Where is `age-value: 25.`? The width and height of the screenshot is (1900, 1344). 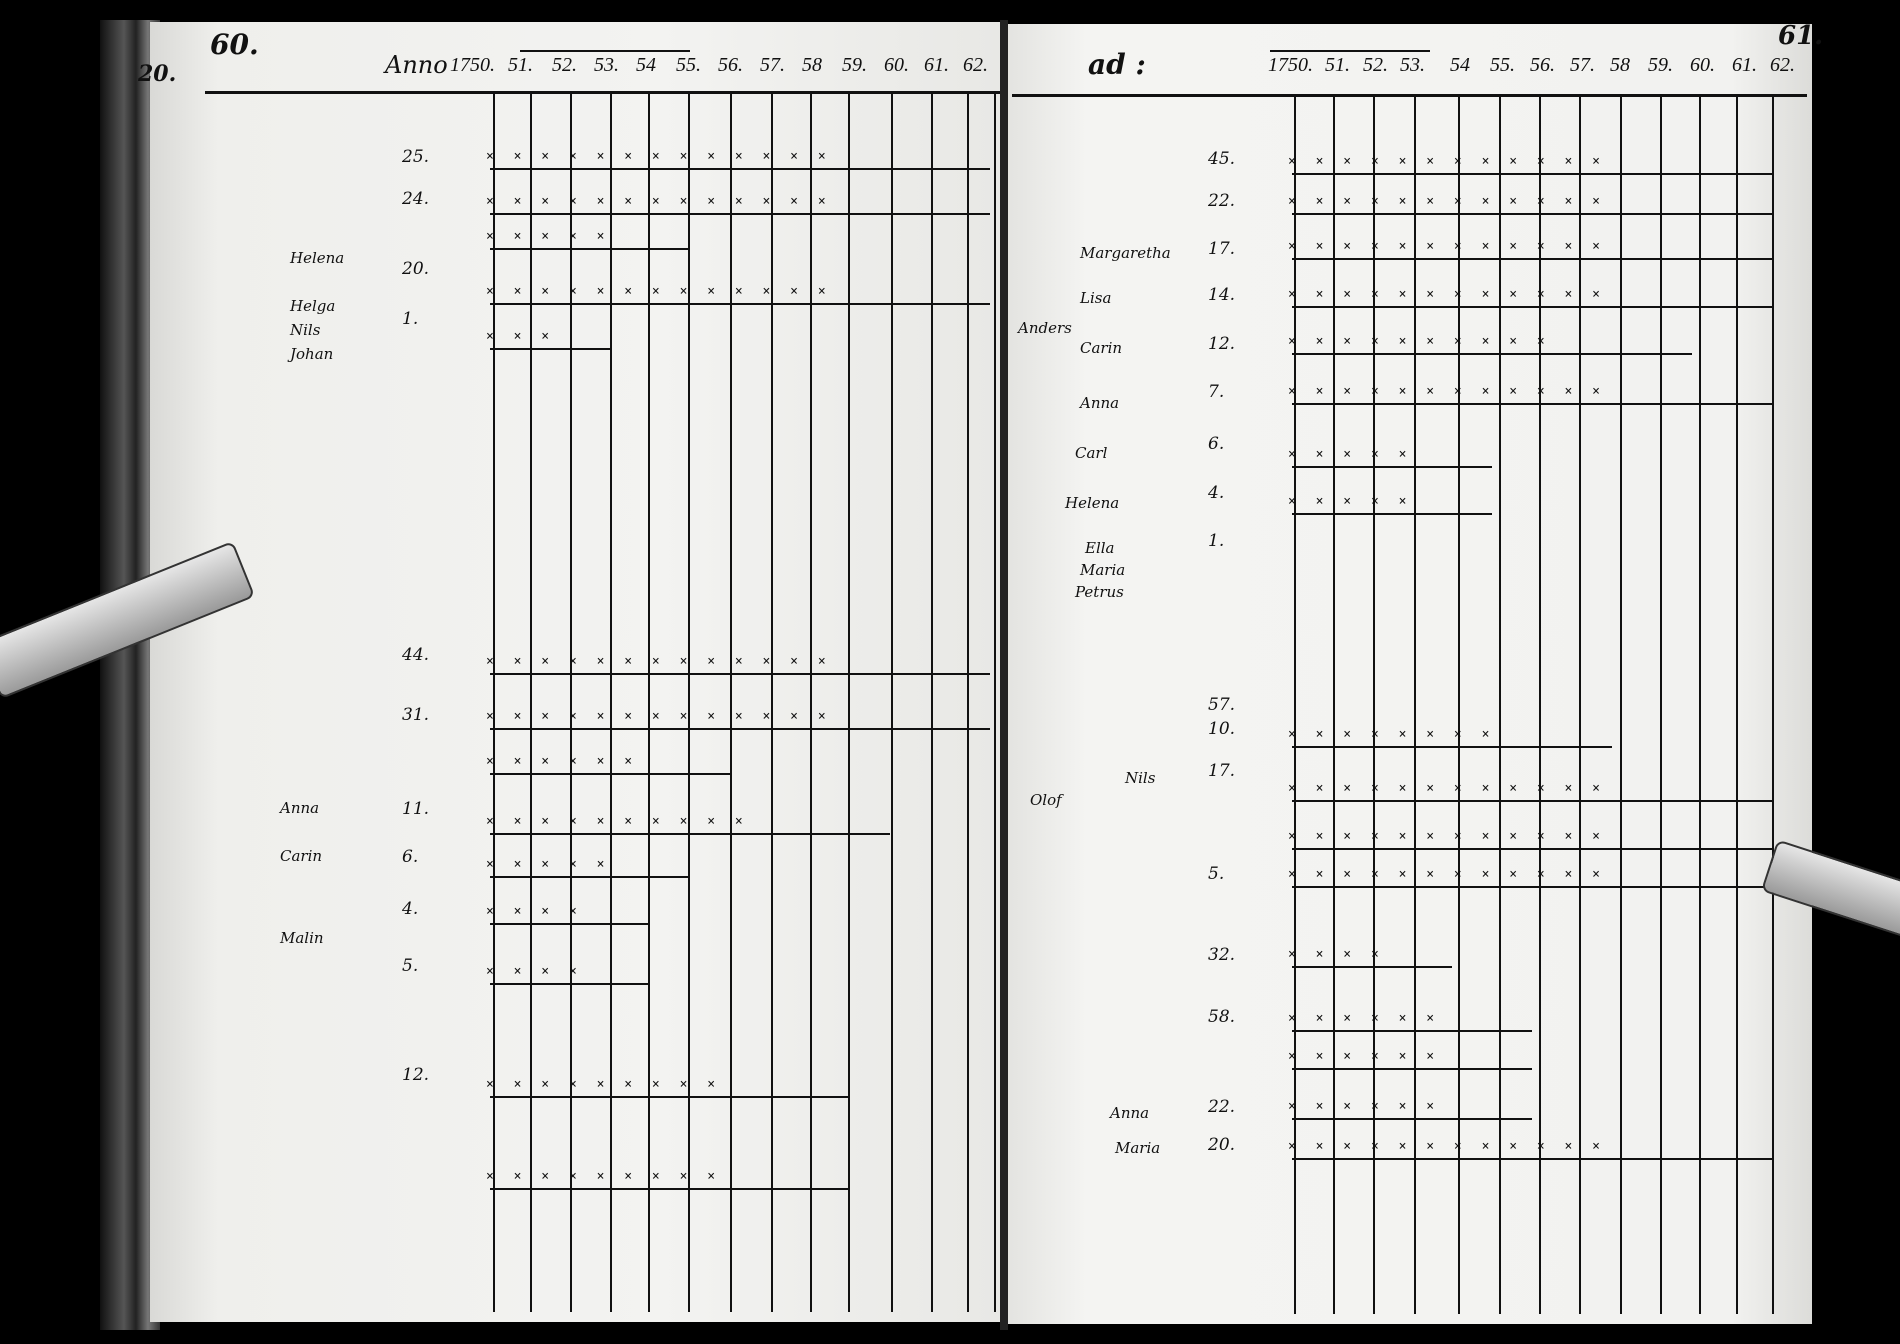 age-value: 25. is located at coordinates (416, 157).